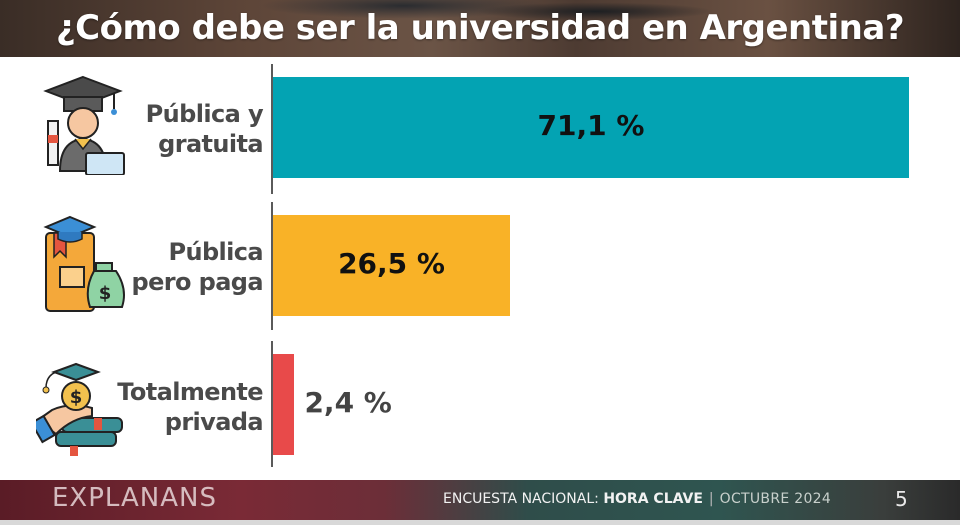  What do you see at coordinates (591, 125) in the screenshot?
I see `bar-value-label: 71,1 %` at bounding box center [591, 125].